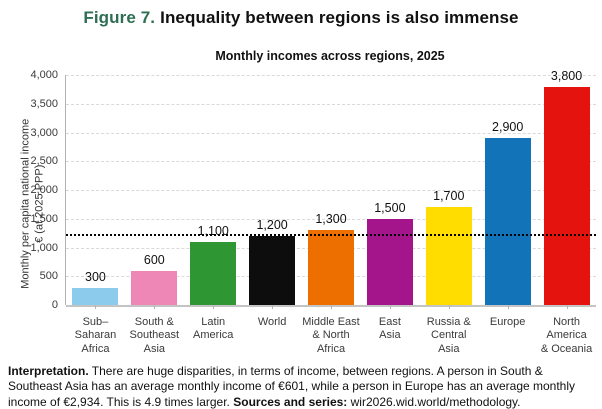 Image resolution: width=602 pixels, height=409 pixels. What do you see at coordinates (154, 287) in the screenshot?
I see `bar-south-southeast-asia` at bounding box center [154, 287].